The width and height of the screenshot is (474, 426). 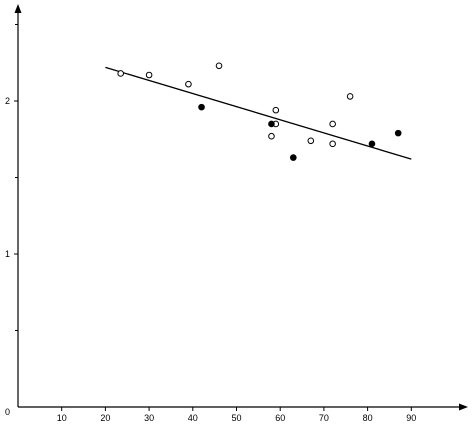 I want to click on x-tick-label: 50, so click(x=236, y=418).